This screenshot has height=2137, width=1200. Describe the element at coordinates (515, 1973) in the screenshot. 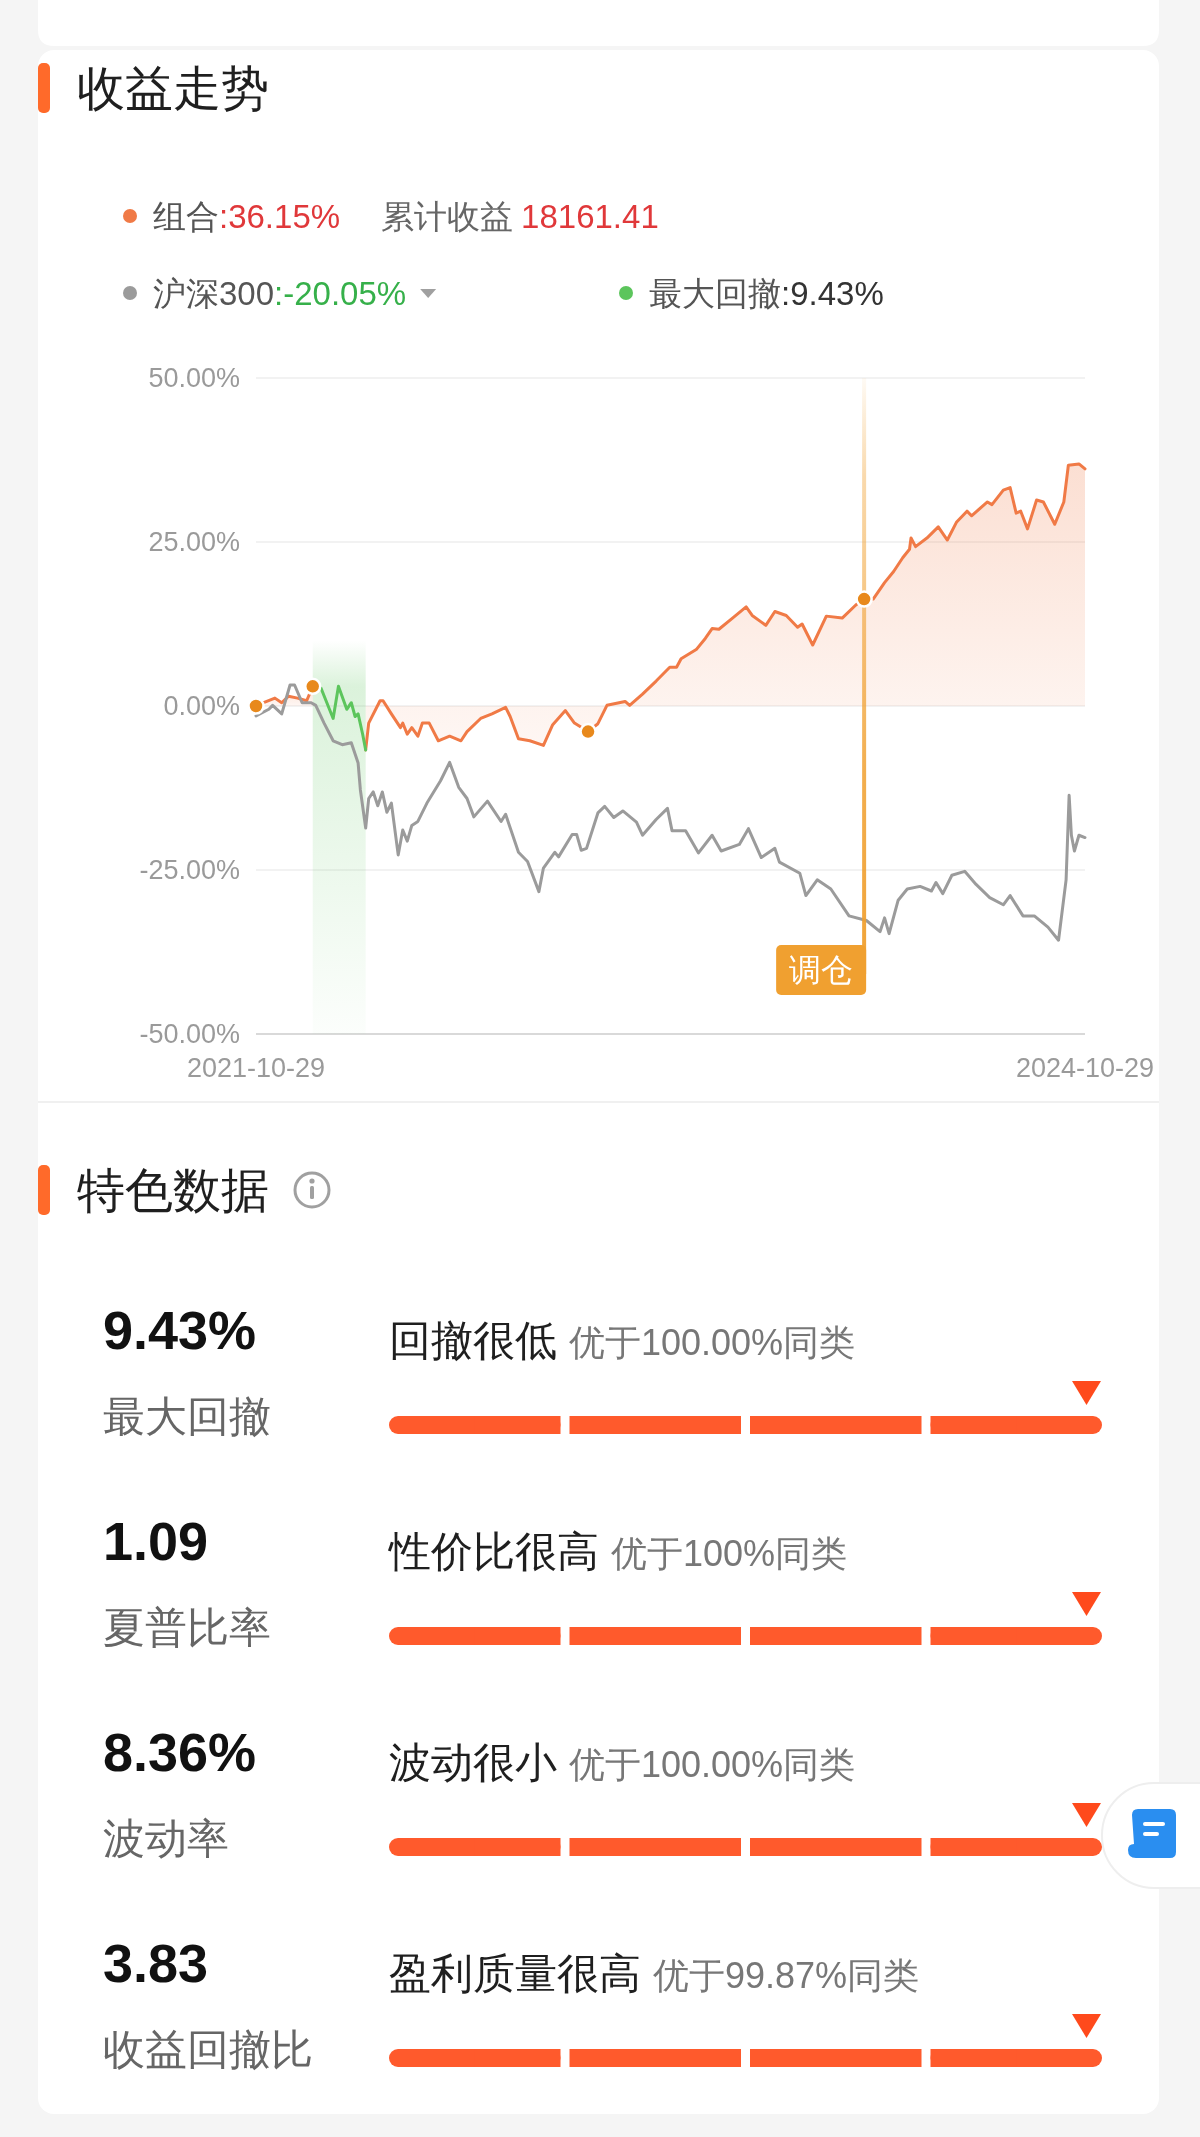

I see `text: 盈利质量很高` at that location.